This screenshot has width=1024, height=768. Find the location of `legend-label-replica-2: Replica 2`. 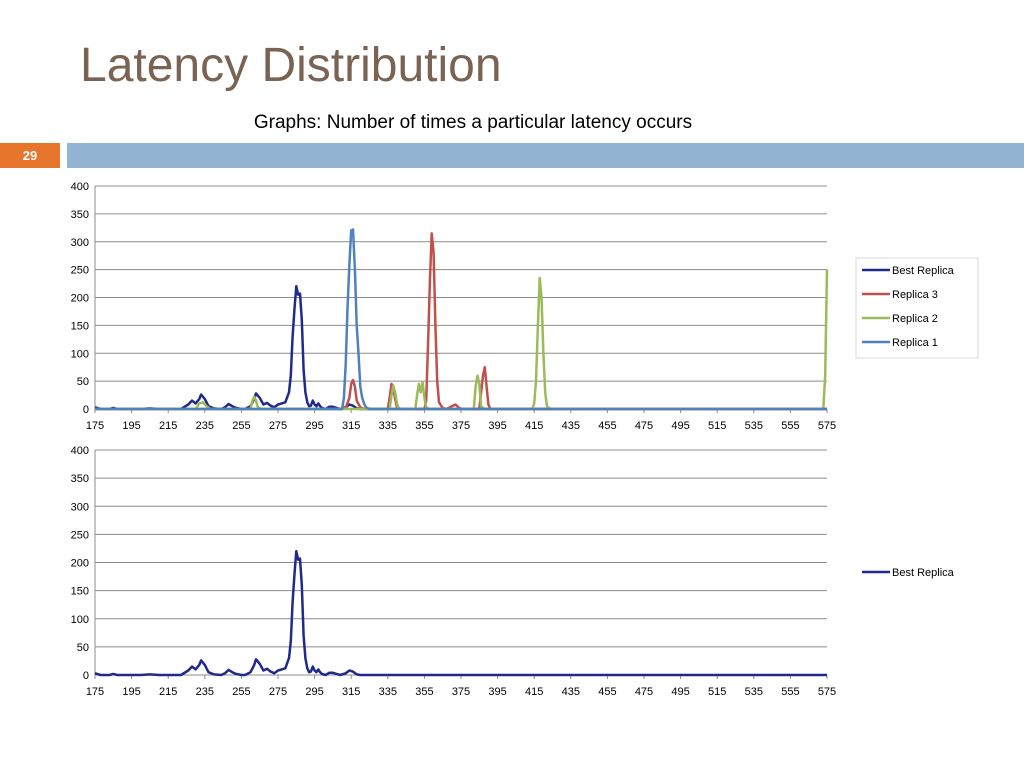

legend-label-replica-2: Replica 2 is located at coordinates (915, 319).